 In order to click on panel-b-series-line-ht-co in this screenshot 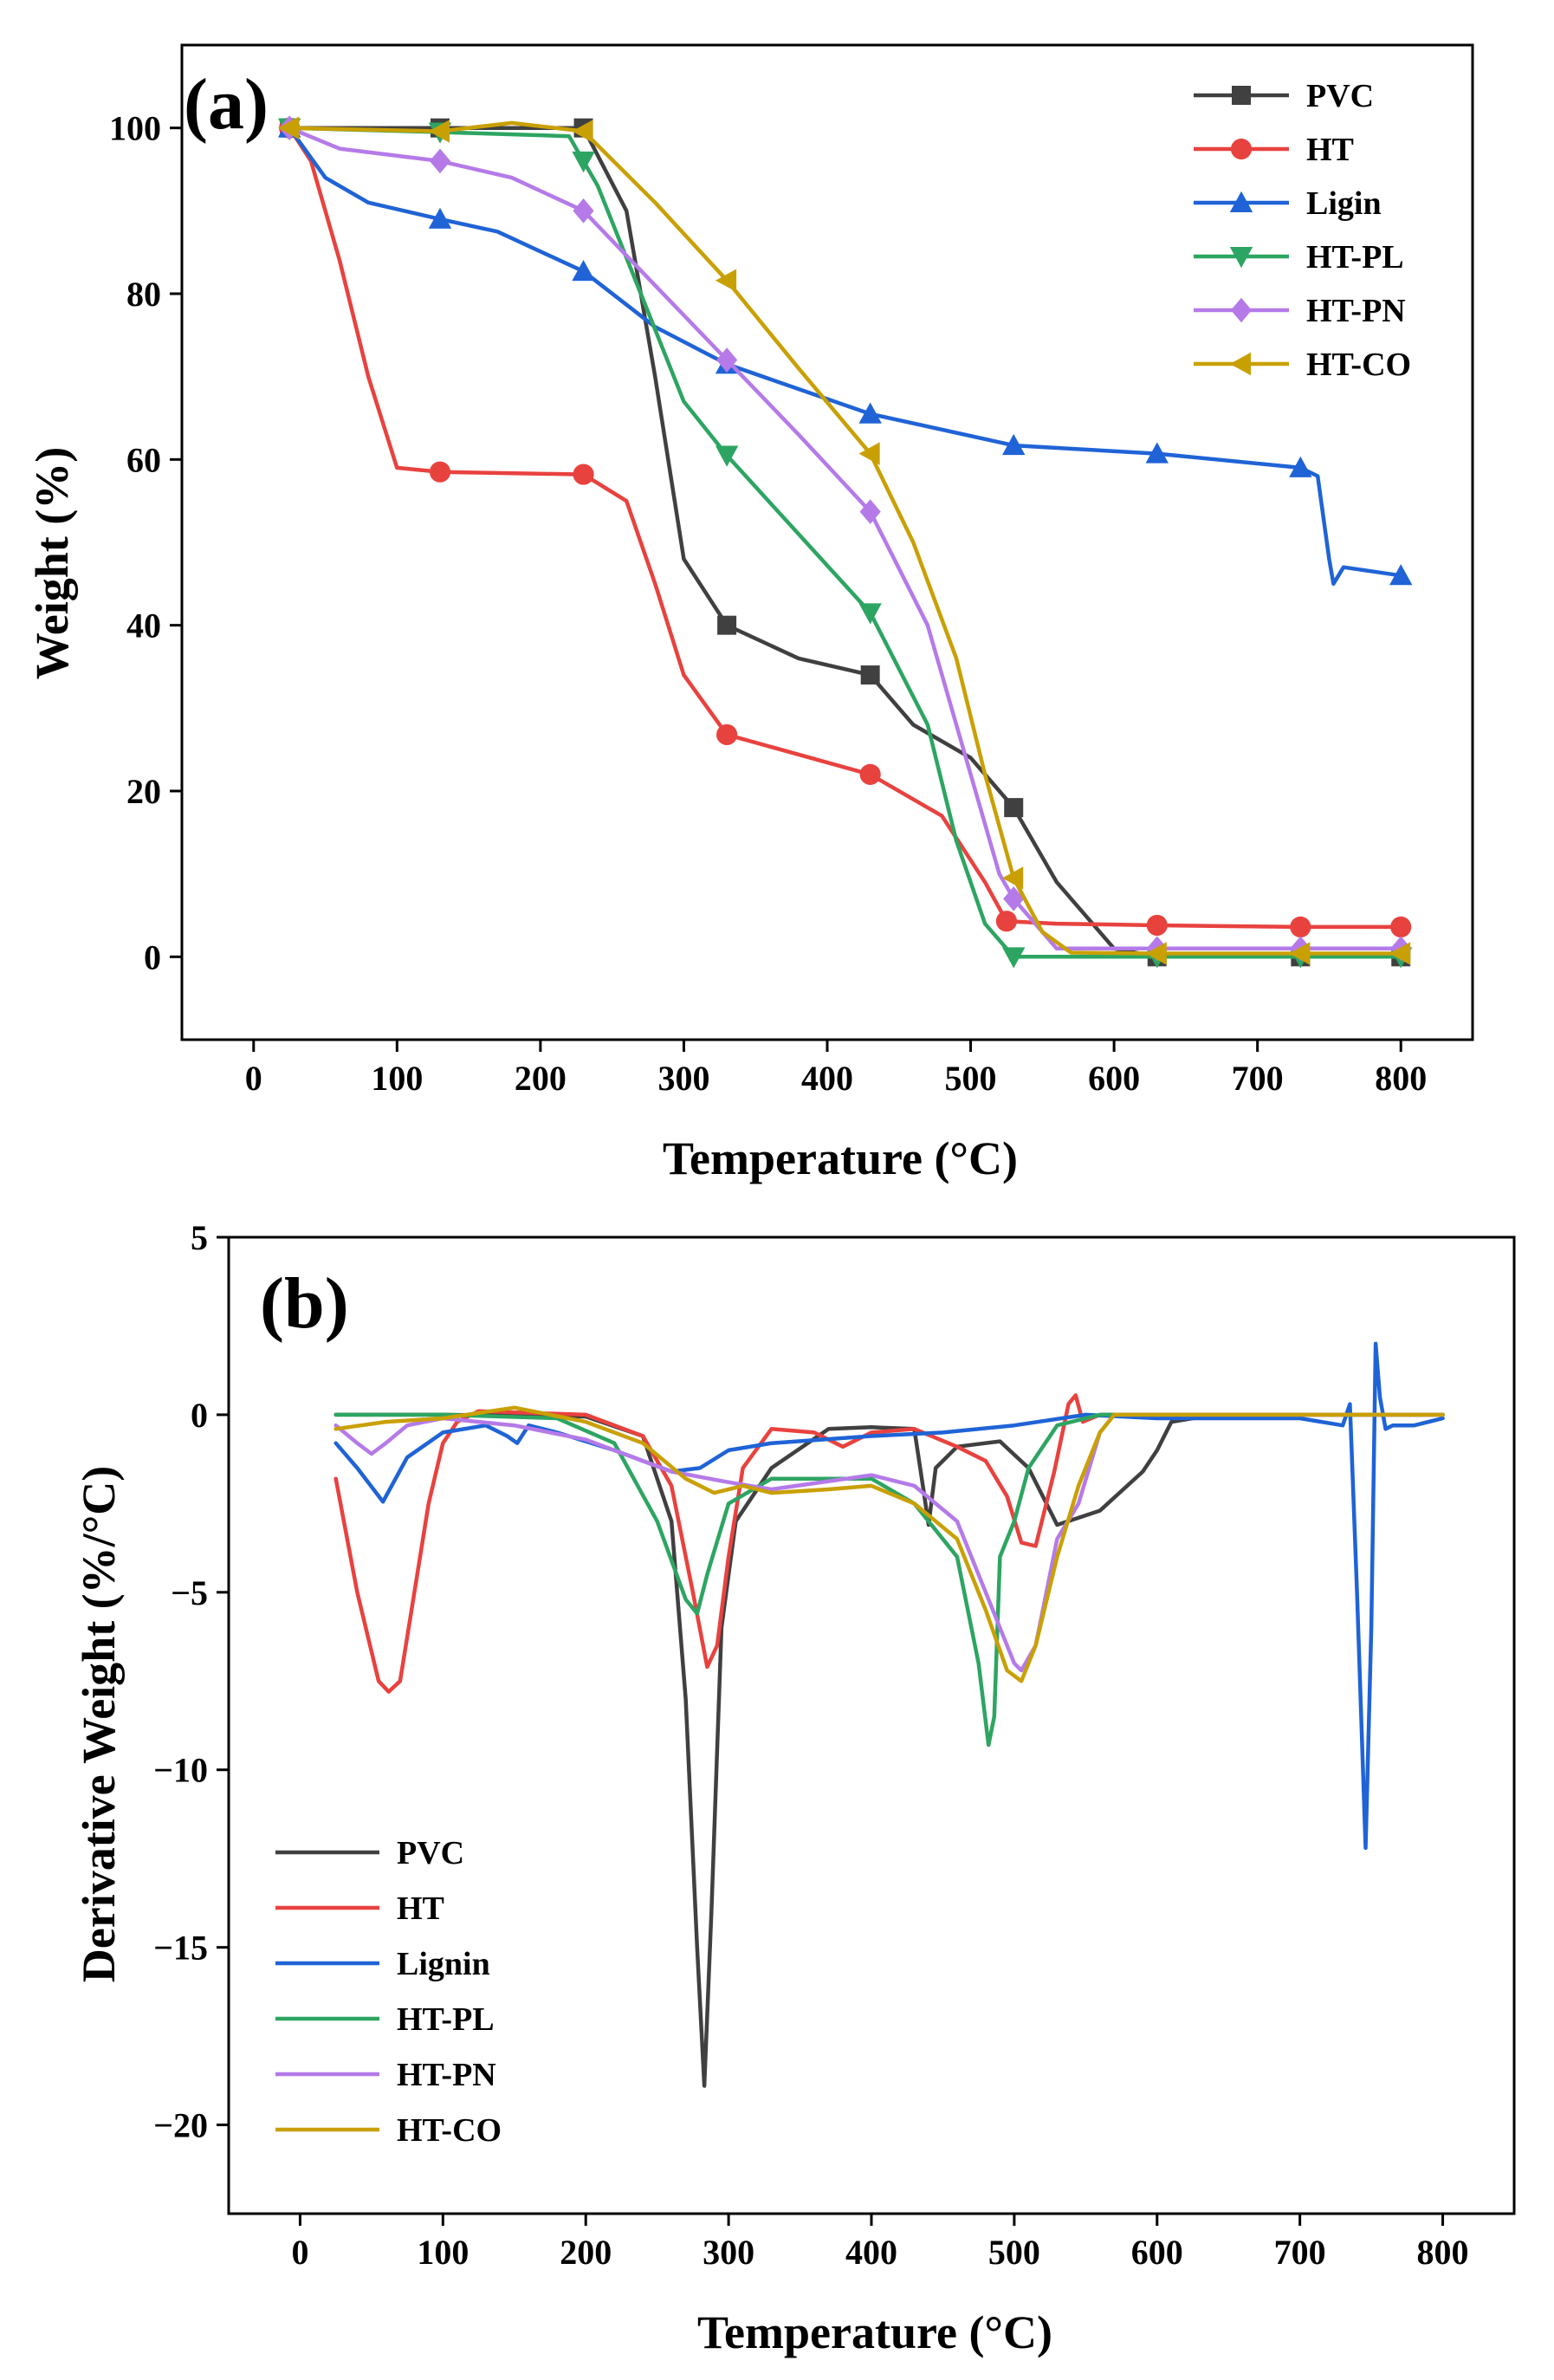, I will do `click(889, 1544)`.